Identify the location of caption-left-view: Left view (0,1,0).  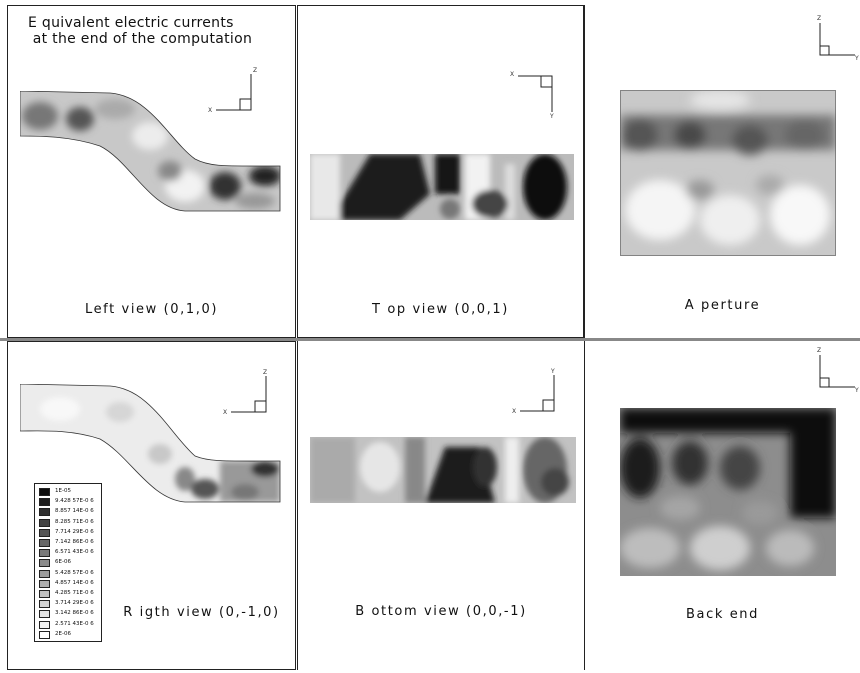
(151, 309).